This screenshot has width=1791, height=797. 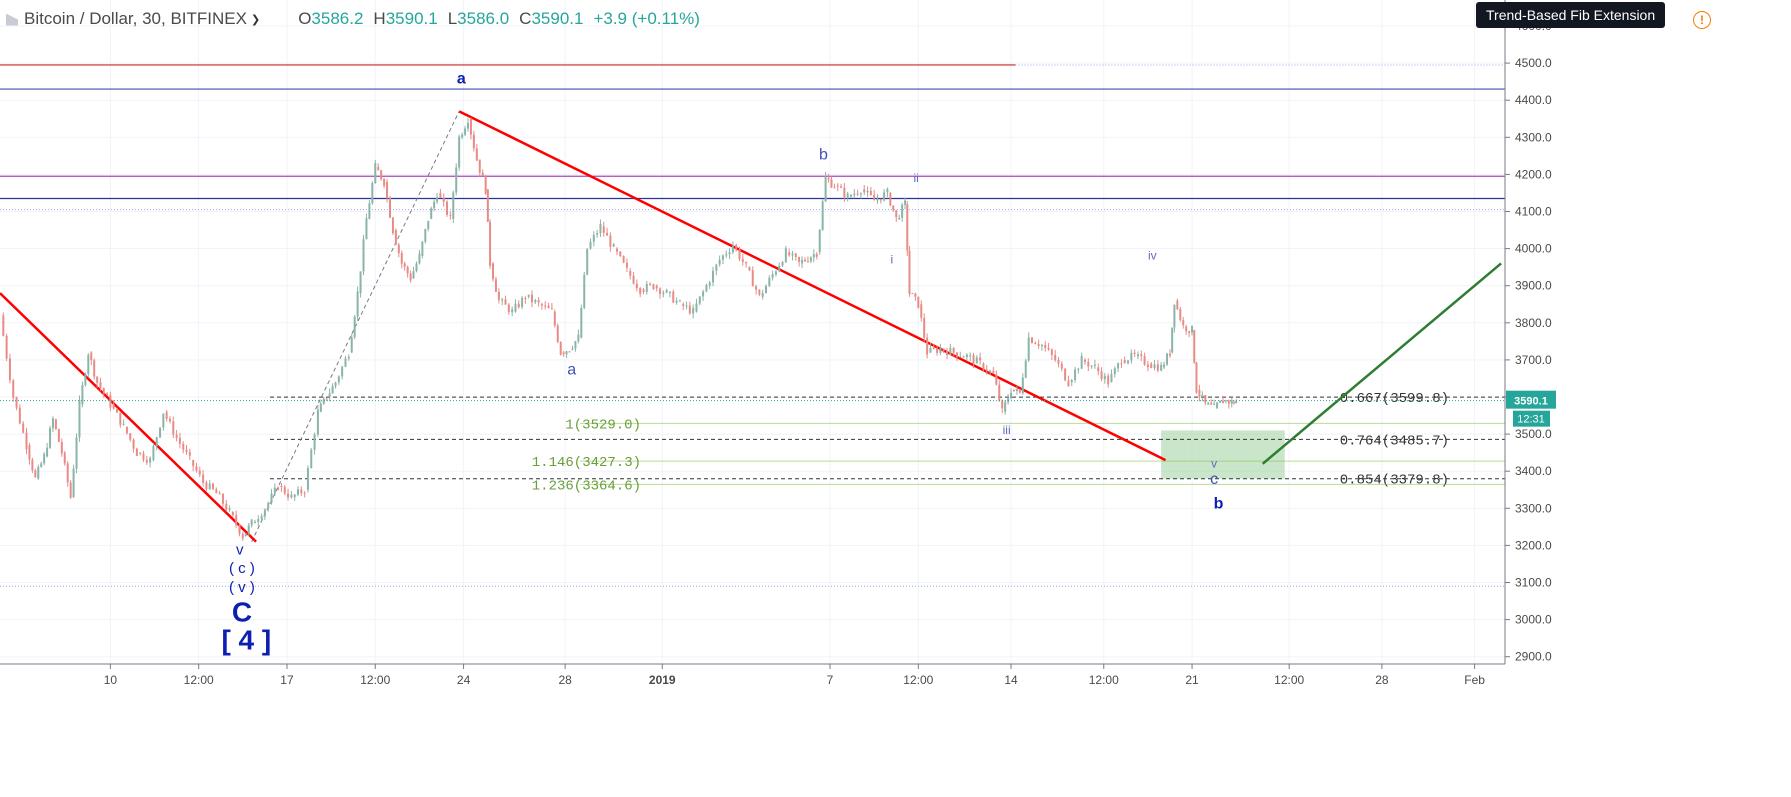 What do you see at coordinates (242, 587) in the screenshot?
I see `wave-label: ( v )` at bounding box center [242, 587].